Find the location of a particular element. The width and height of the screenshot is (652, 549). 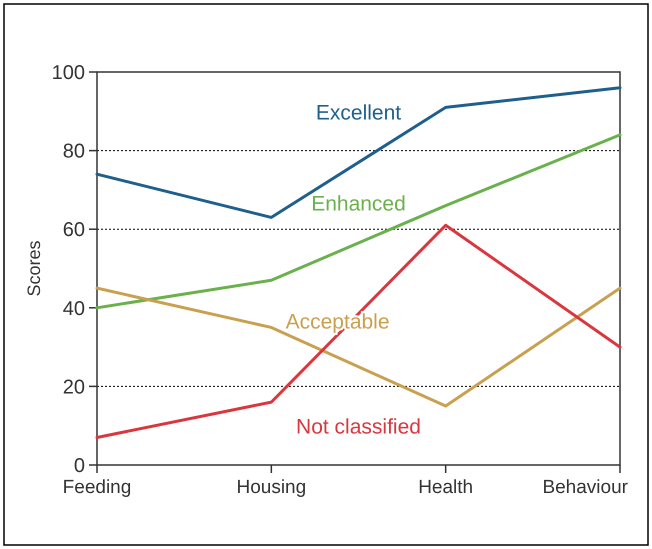

series-label: Not classified is located at coordinates (358, 426).